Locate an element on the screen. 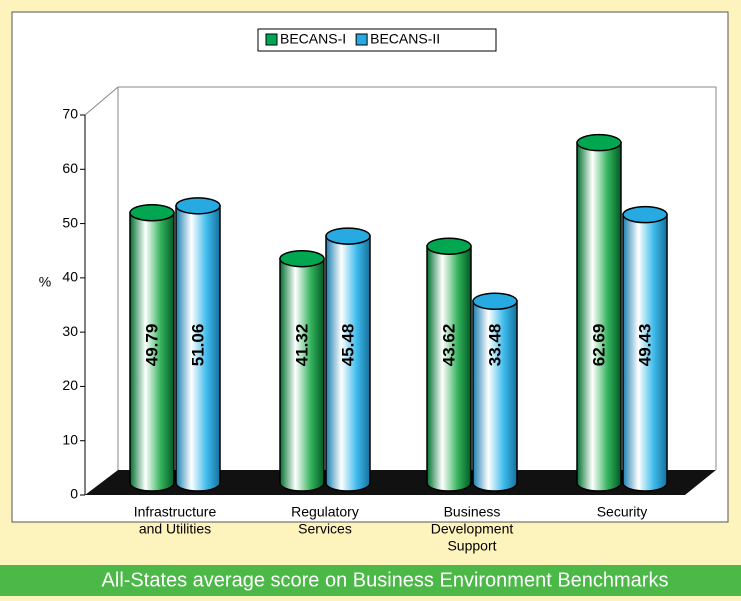 This screenshot has height=601, width=741. legend-label: BECANS-I is located at coordinates (313, 39).